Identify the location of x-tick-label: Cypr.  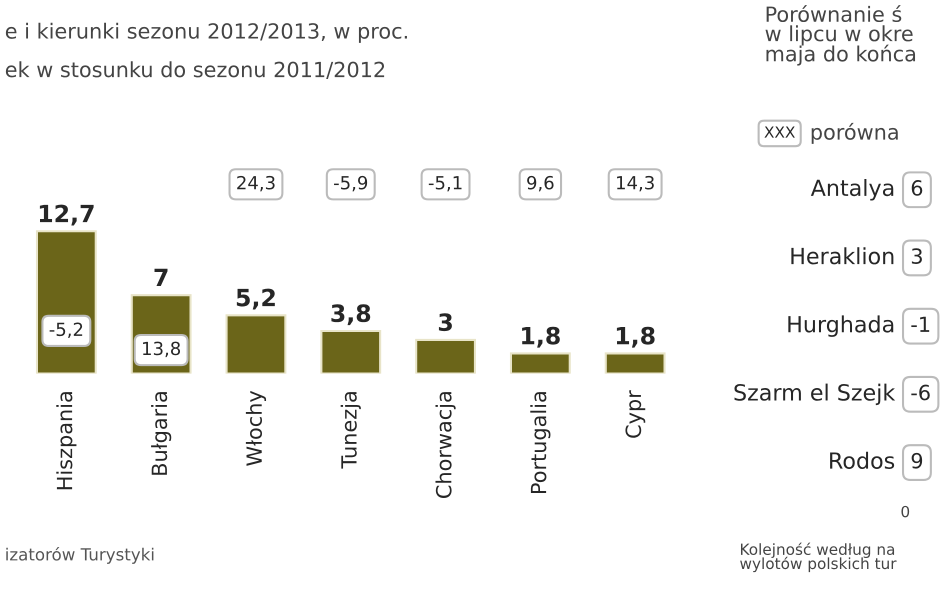
(635, 414).